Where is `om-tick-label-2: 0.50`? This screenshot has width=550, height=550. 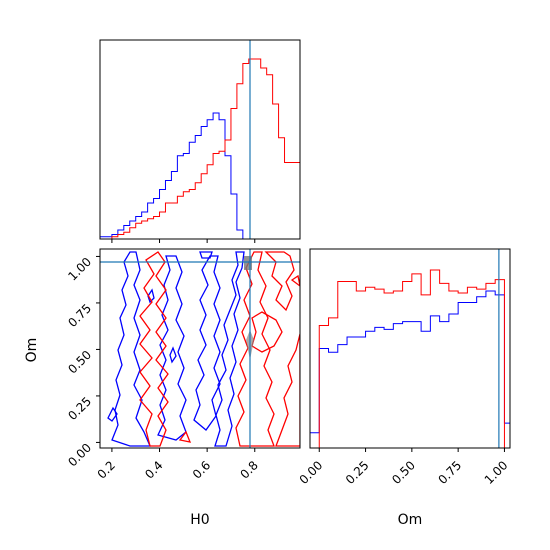 om-tick-label-2: 0.50 is located at coordinates (79, 362).